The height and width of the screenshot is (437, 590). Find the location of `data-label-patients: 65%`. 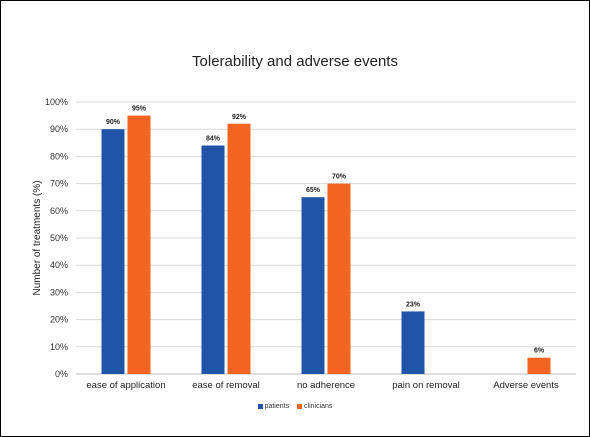

data-label-patients: 65% is located at coordinates (313, 190).